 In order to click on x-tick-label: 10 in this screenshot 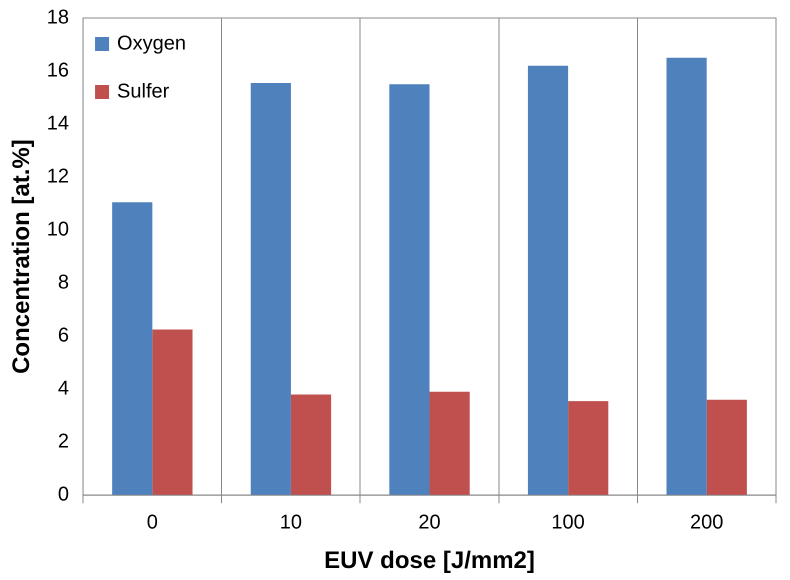, I will do `click(291, 523)`.